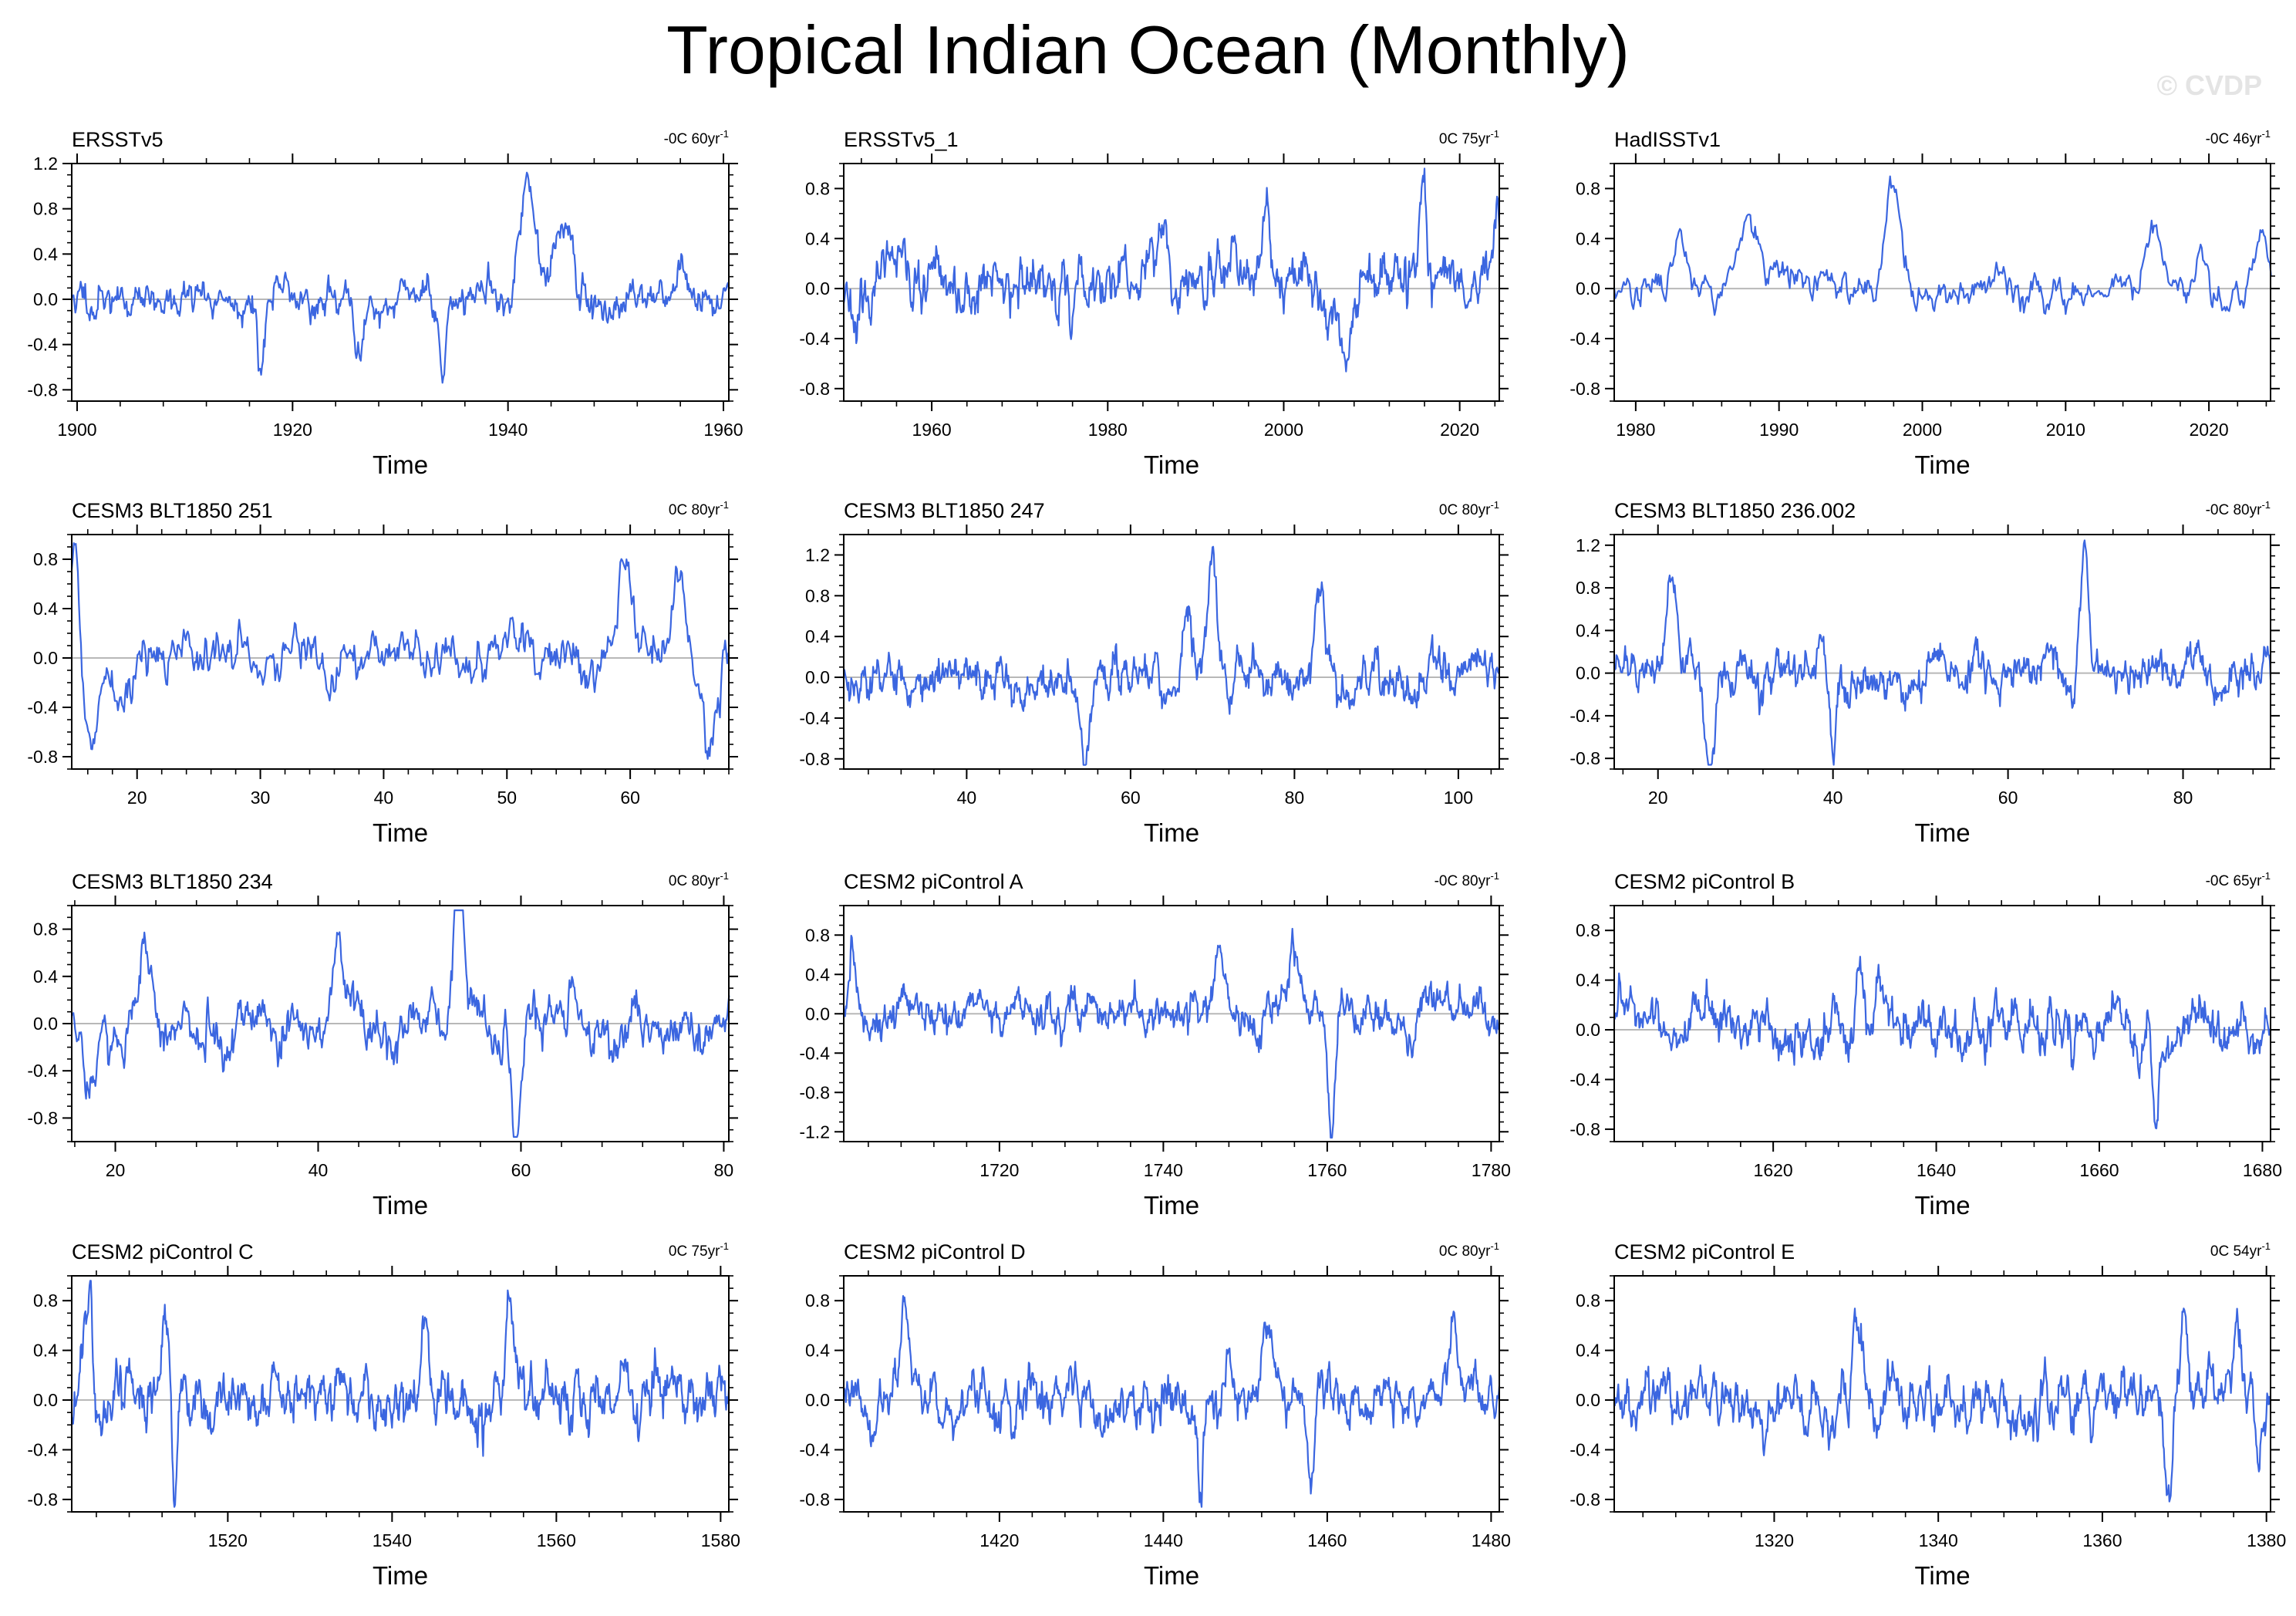 This screenshot has width=2296, height=1616. What do you see at coordinates (2209, 85) in the screenshot?
I see `cvdp-watermark: © CVDP` at bounding box center [2209, 85].